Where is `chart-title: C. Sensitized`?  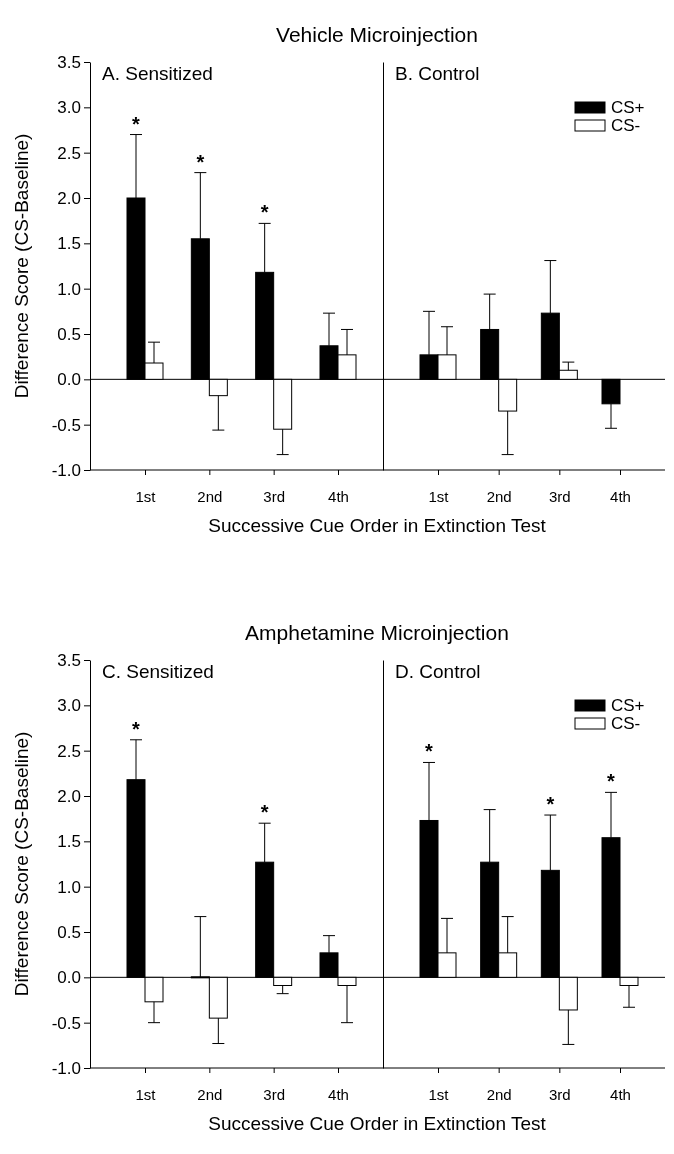
chart-title: C. Sensitized is located at coordinates (158, 671).